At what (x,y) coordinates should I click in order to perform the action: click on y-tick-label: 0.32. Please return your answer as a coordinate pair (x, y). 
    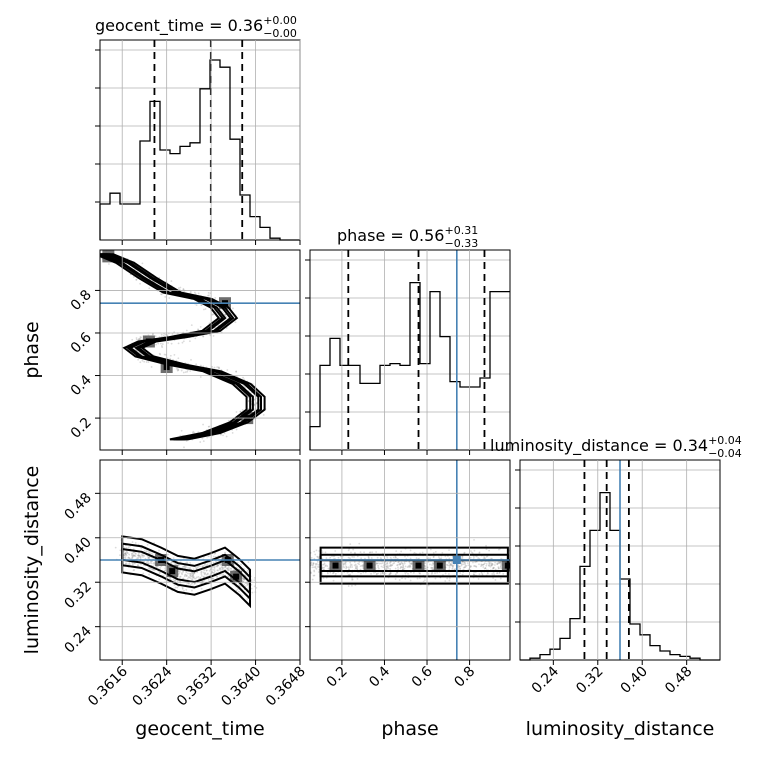
    Looking at the image, I should click on (77, 595).